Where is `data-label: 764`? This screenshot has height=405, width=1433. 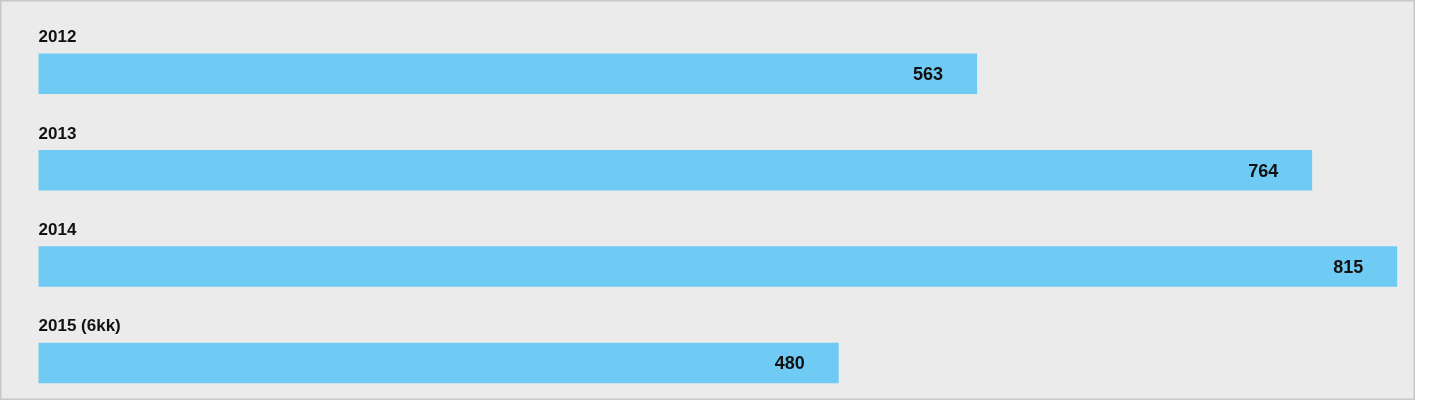 data-label: 764 is located at coordinates (1263, 170).